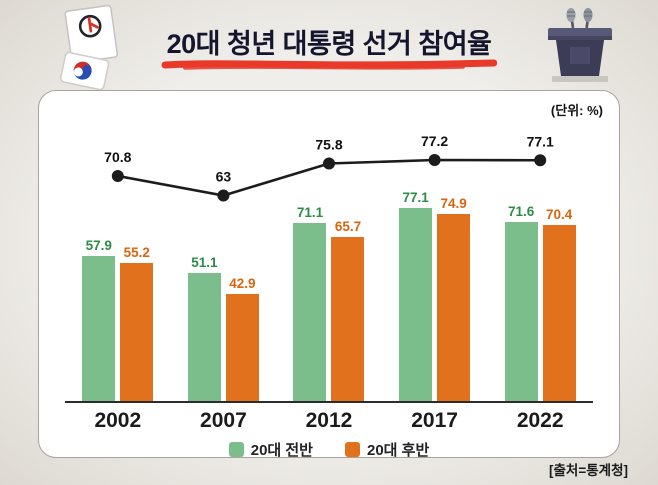 Image resolution: width=658 pixels, height=485 pixels. Describe the element at coordinates (329, 449) in the screenshot. I see `legend: 20대 전반 20대 후반` at that location.